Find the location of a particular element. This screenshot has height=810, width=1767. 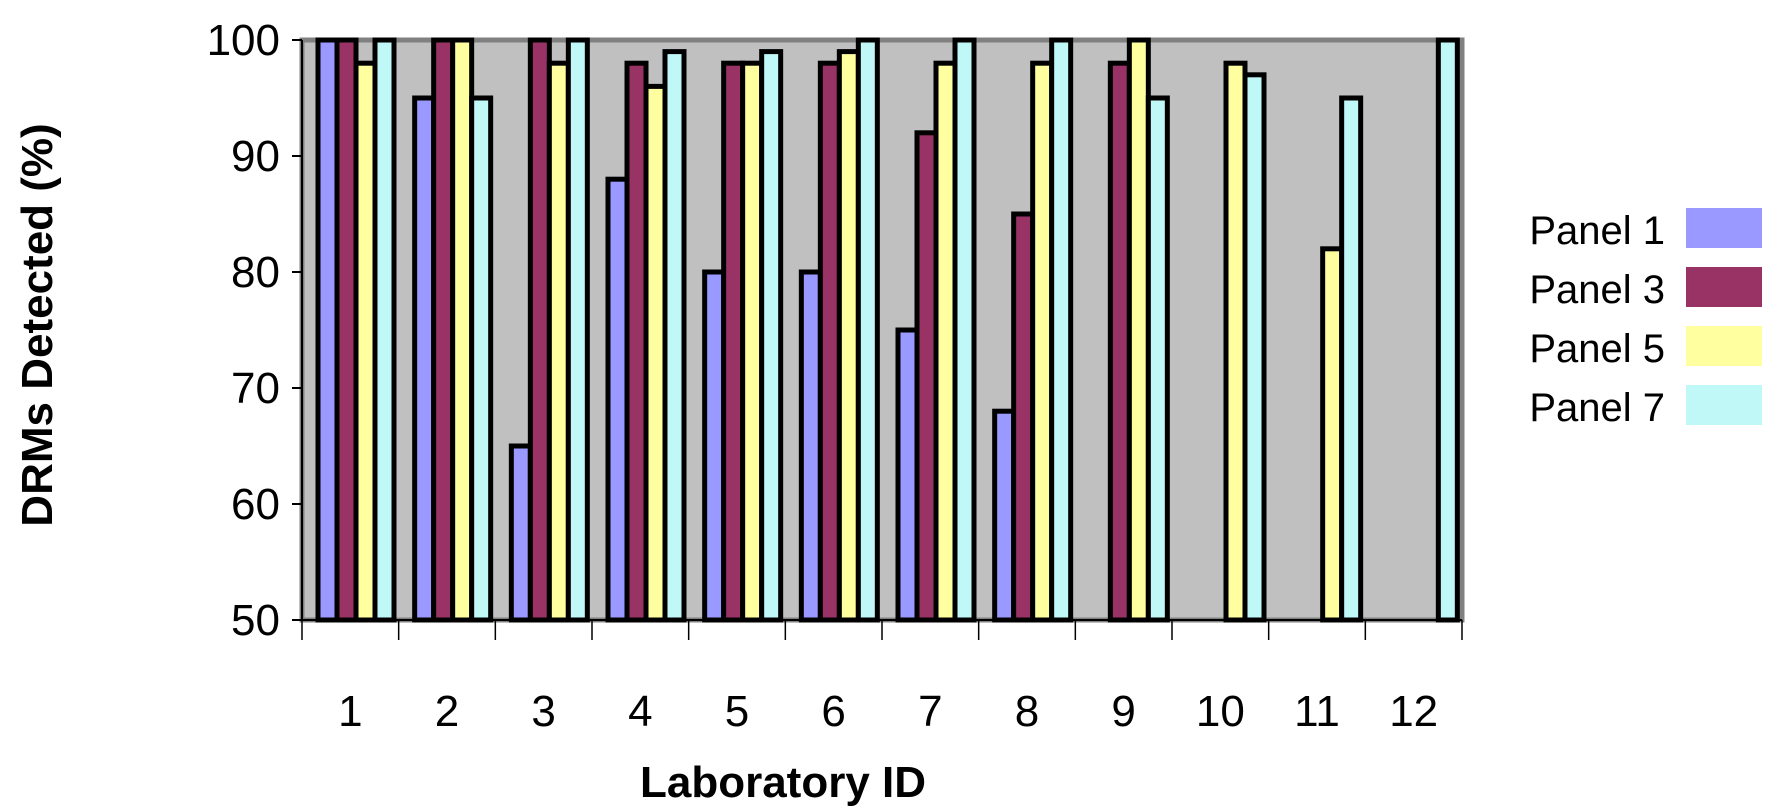

x-tick-label-12: 12 is located at coordinates (1413, 711).